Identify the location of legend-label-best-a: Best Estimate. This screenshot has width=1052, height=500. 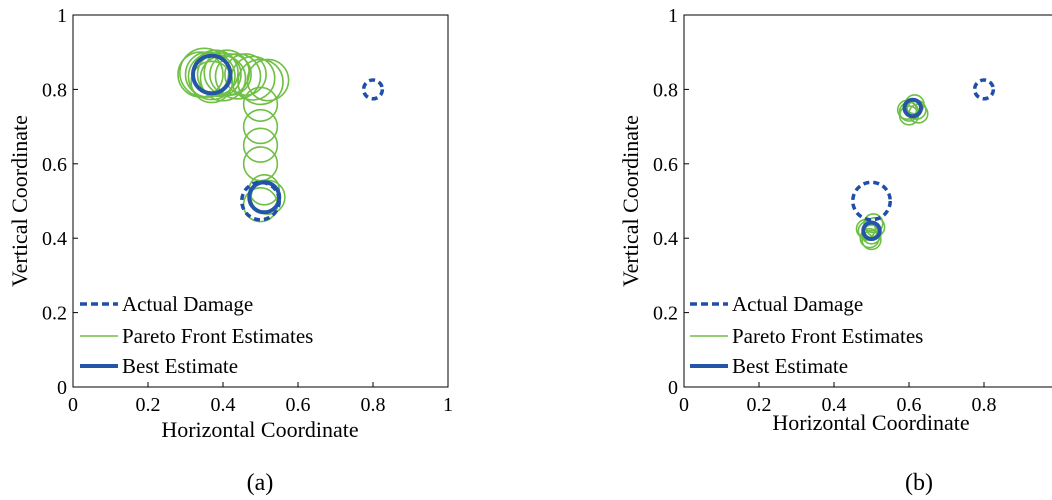
(180, 366).